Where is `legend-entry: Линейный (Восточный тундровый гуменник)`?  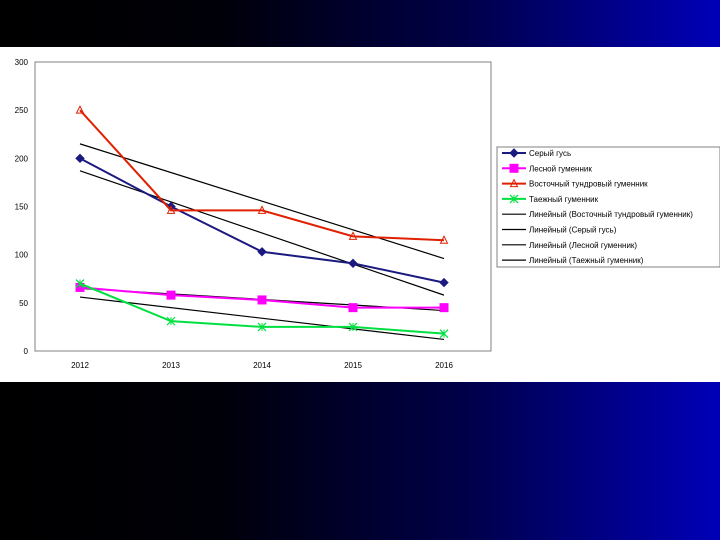
legend-entry: Линейный (Восточный тундровый гуменник) is located at coordinates (597, 214).